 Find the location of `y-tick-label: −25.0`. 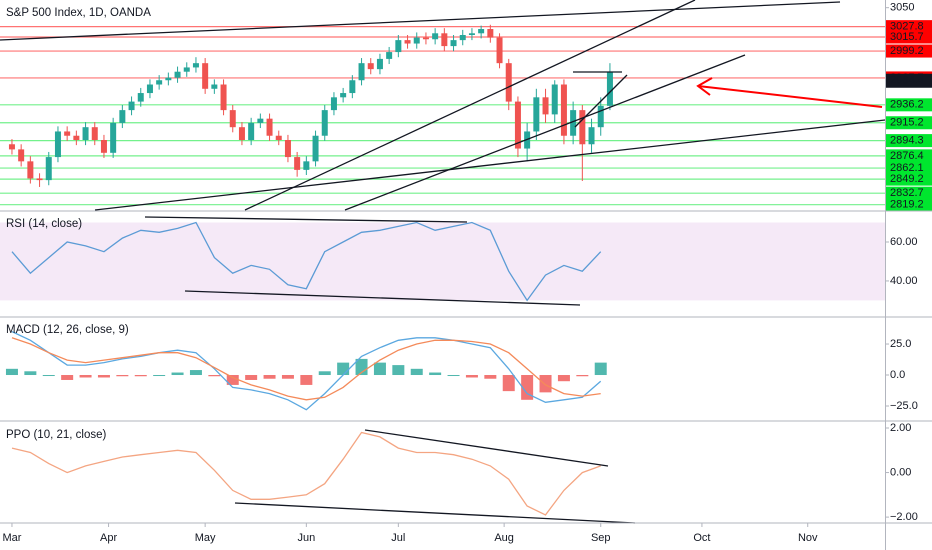

y-tick-label: −25.0 is located at coordinates (904, 406).